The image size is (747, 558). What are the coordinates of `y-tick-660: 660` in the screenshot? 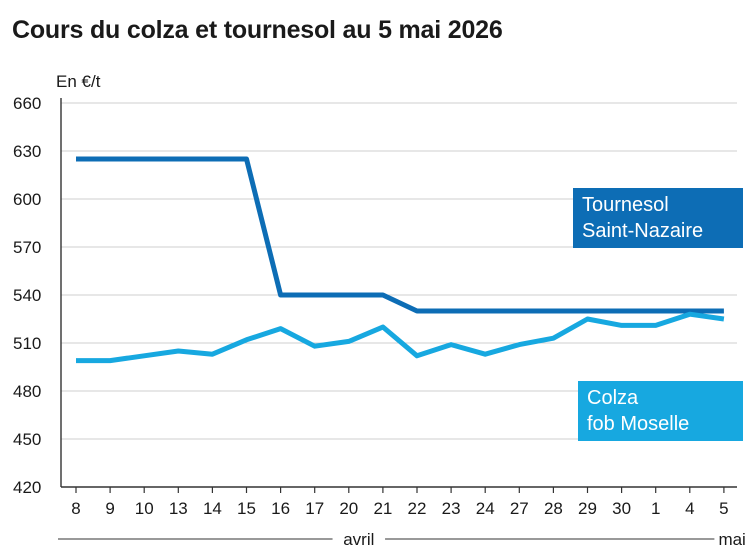 It's located at (27, 103).